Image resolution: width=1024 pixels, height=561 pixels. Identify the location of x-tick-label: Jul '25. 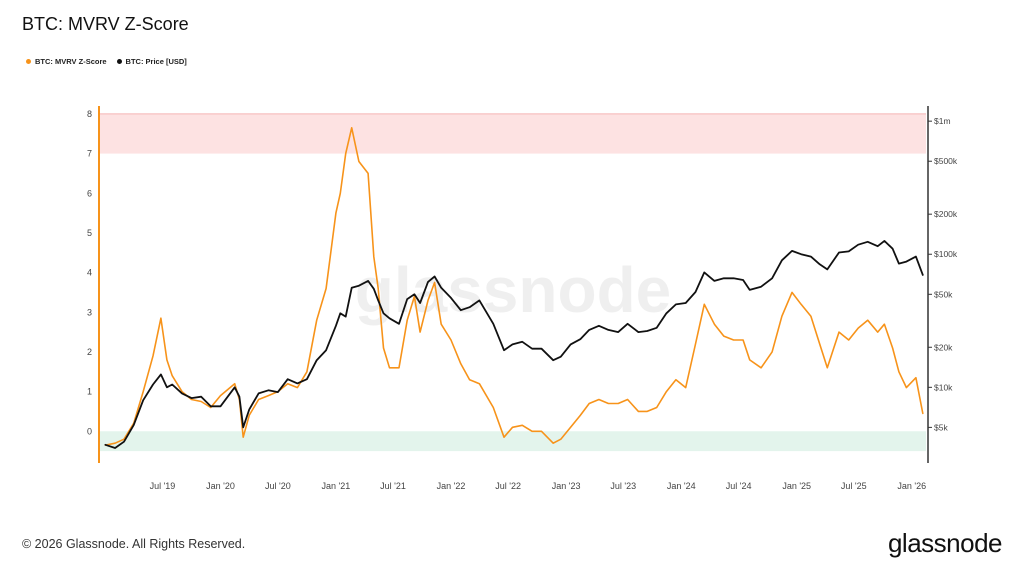
(854, 486).